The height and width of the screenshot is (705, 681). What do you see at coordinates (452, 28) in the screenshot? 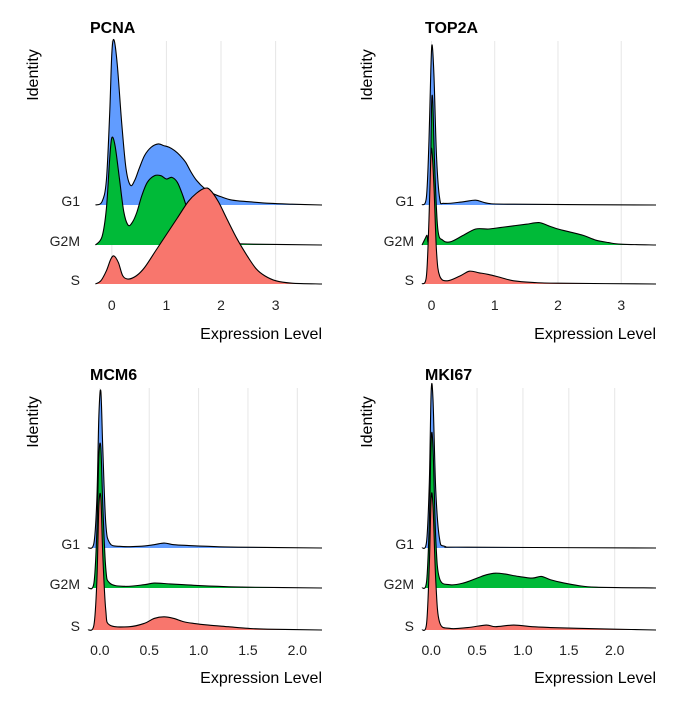
I see `panel-title: TOP2A` at bounding box center [452, 28].